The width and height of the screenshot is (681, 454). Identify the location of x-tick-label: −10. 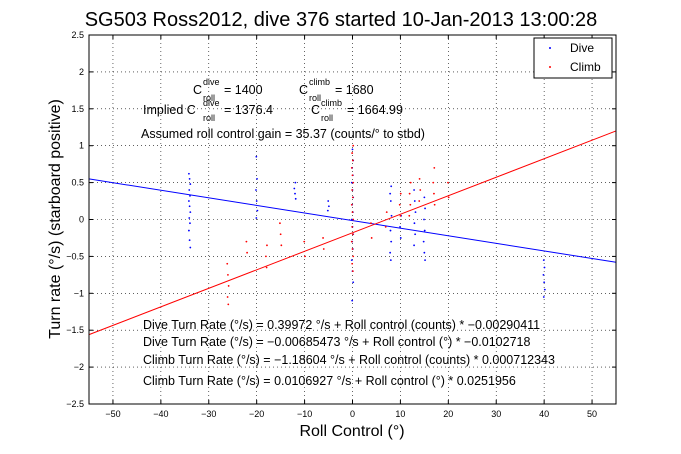
(304, 414).